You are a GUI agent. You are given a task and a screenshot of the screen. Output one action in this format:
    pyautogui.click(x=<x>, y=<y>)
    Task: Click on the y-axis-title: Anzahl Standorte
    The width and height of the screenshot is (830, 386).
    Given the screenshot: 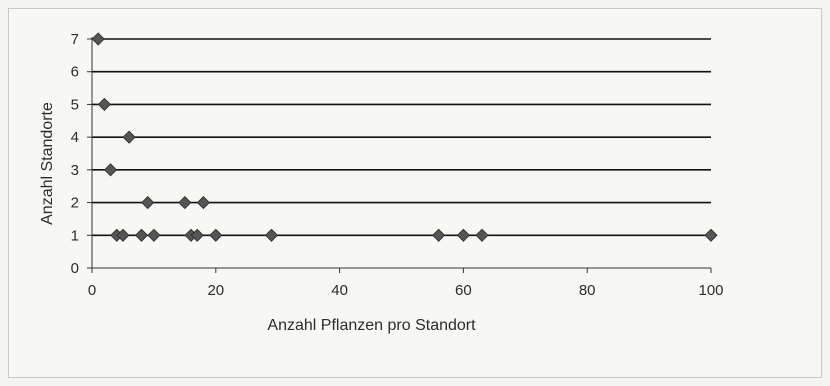 What is the action you would take?
    pyautogui.click(x=47, y=163)
    